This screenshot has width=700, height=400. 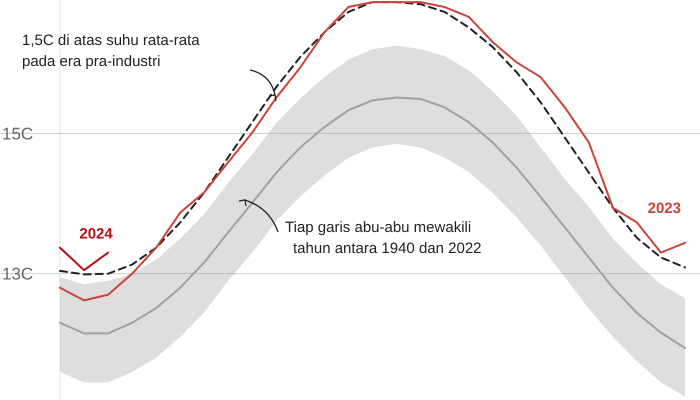 I want to click on annotation: Tiap garis abu-abu mewakili tahun antara 1940 dan 2022, so click(x=383, y=238).